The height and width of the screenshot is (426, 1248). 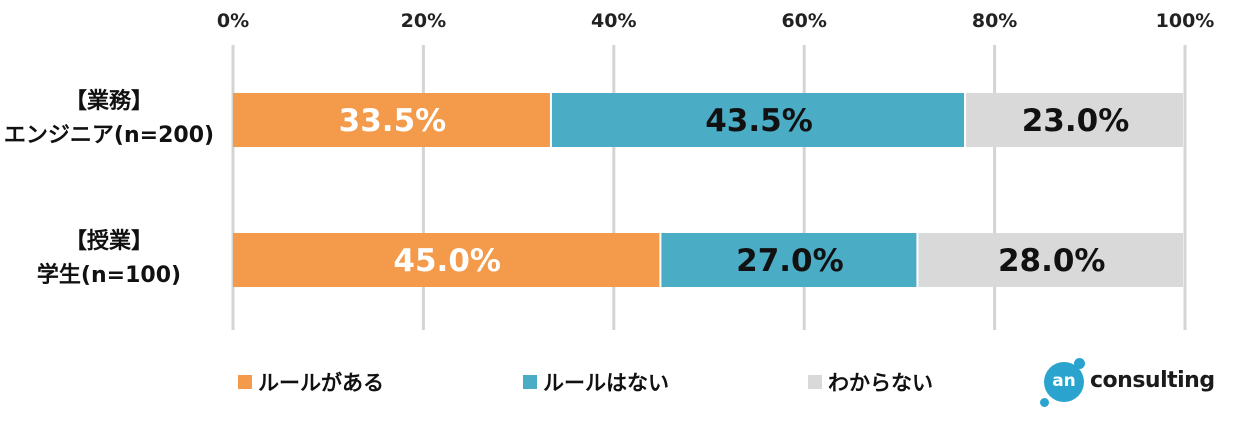 I want to click on logo-mark: an, so click(x=1064, y=382).